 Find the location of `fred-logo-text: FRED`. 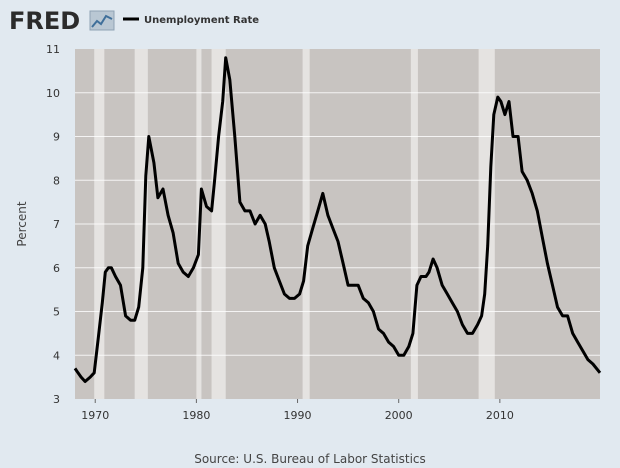

fred-logo-text: FRED is located at coordinates (44, 21).